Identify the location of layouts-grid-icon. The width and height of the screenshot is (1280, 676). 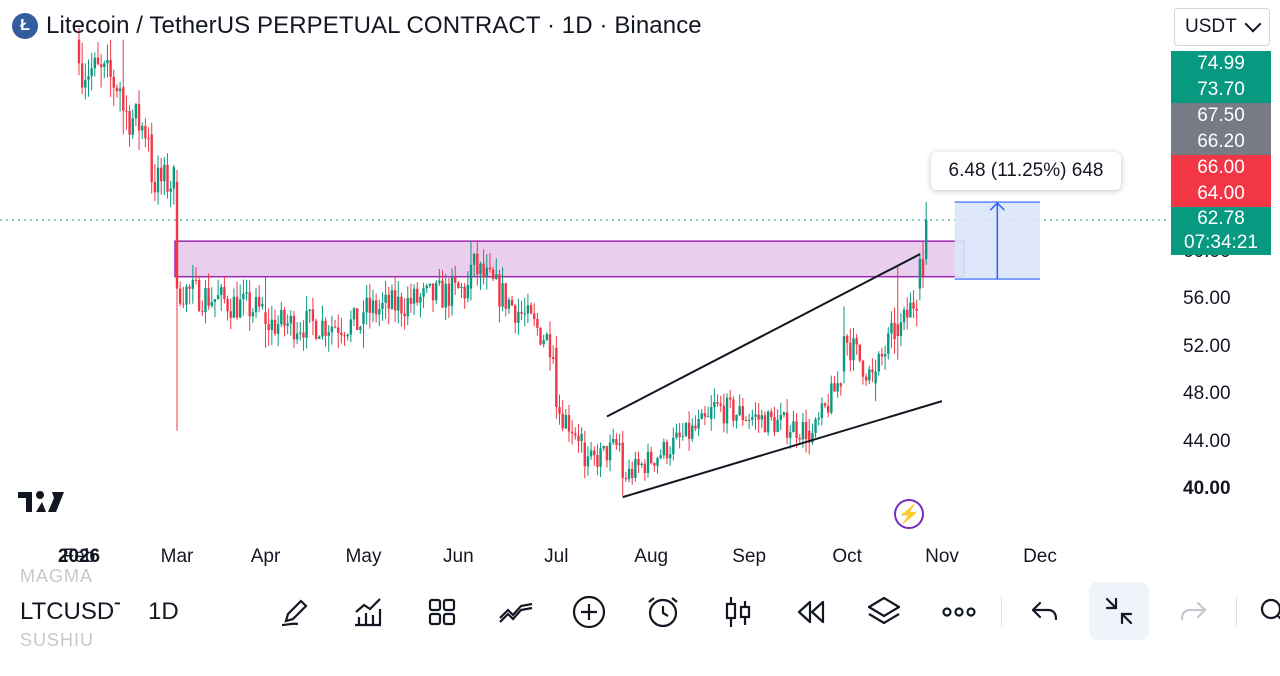
(442, 612).